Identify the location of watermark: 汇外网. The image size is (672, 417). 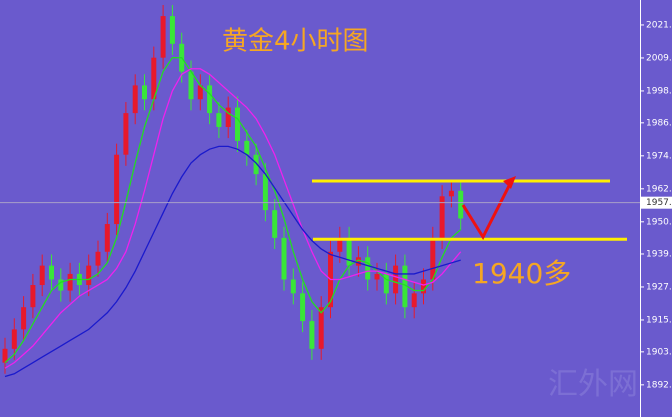
(593, 384).